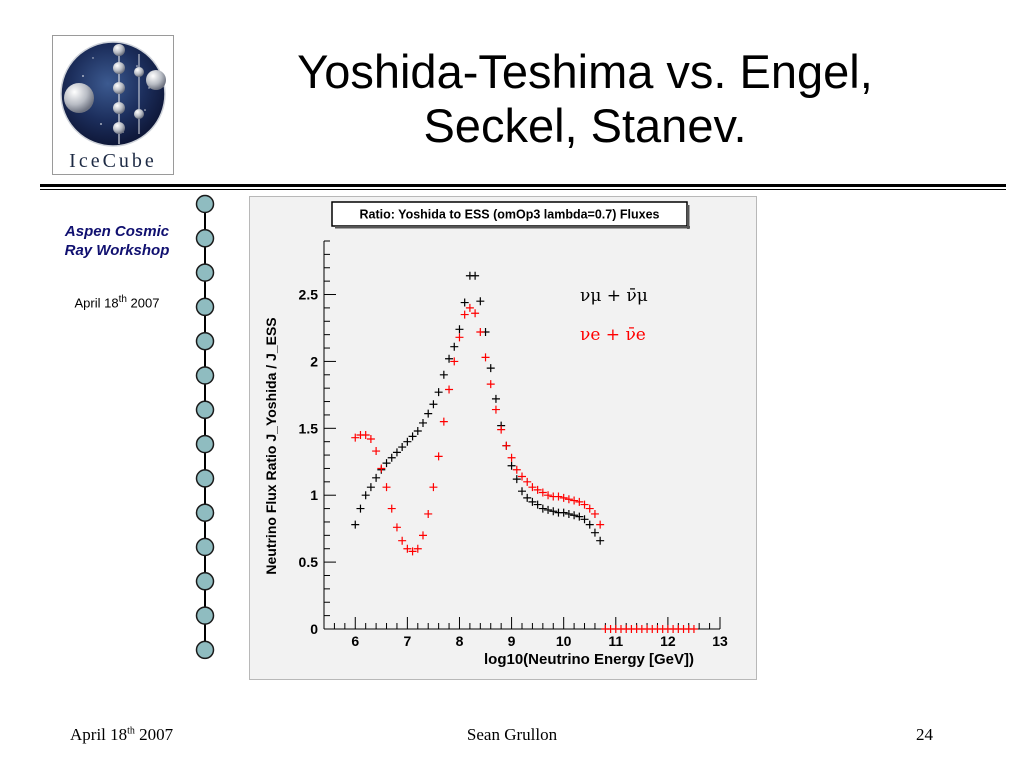 Image resolution: width=1024 pixels, height=768 pixels. What do you see at coordinates (585, 71) in the screenshot?
I see `slide-title-line-1: Yoshida-Teshima vs. Engel,` at bounding box center [585, 71].